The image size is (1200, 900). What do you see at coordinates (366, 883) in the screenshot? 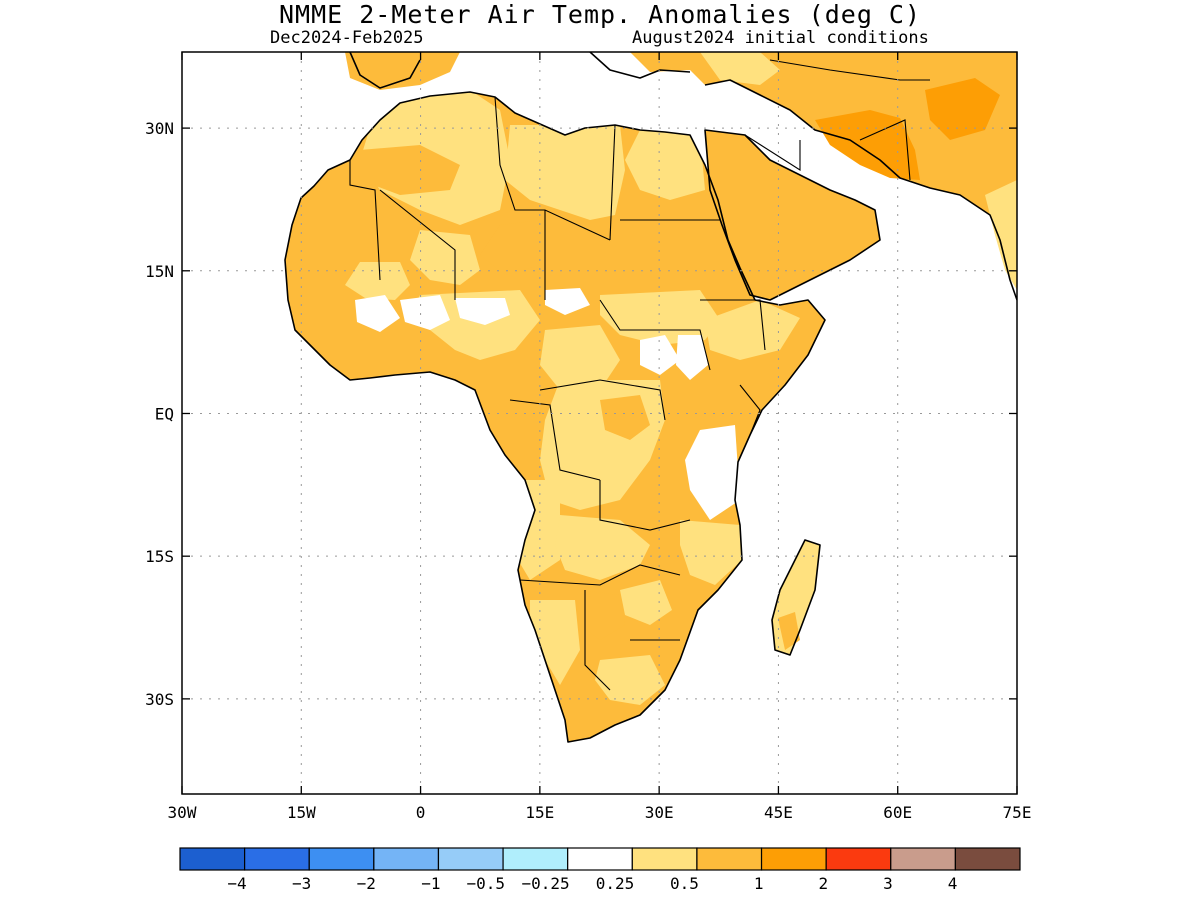
I see `colorbar-label: −2` at bounding box center [366, 883].